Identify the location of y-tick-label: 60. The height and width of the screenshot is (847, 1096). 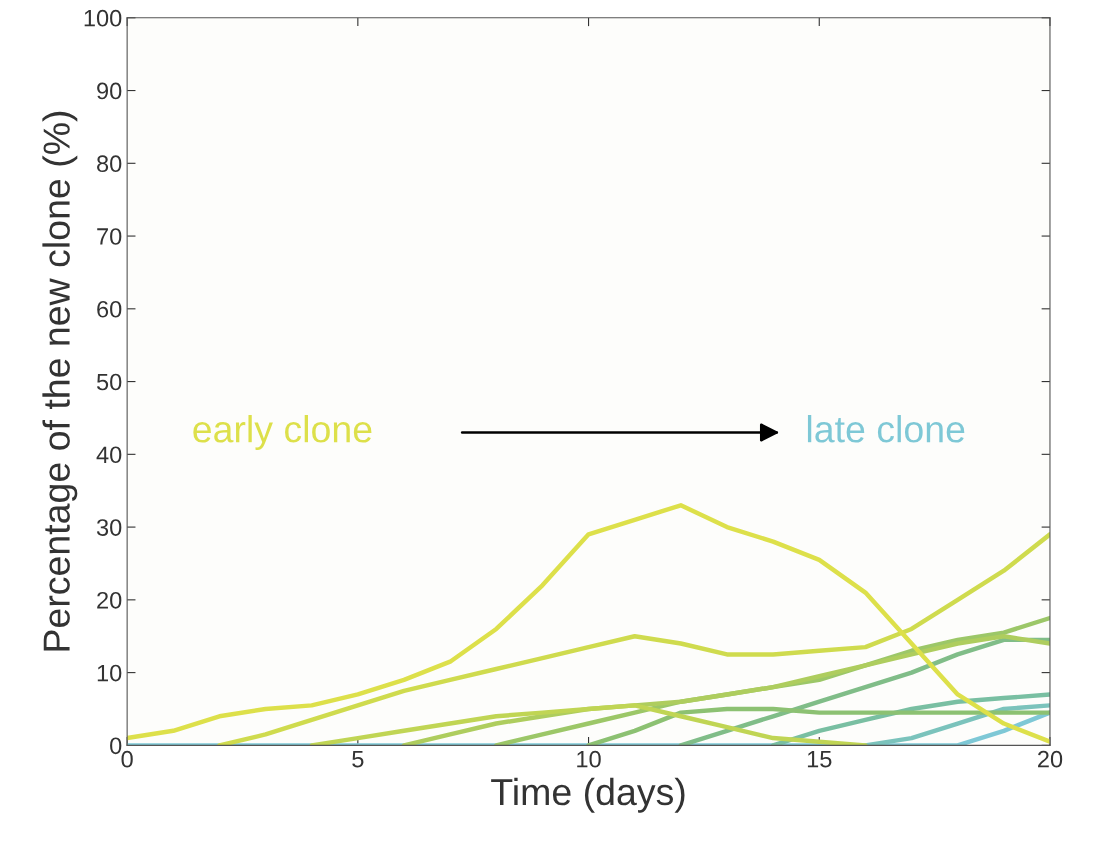
(109, 309).